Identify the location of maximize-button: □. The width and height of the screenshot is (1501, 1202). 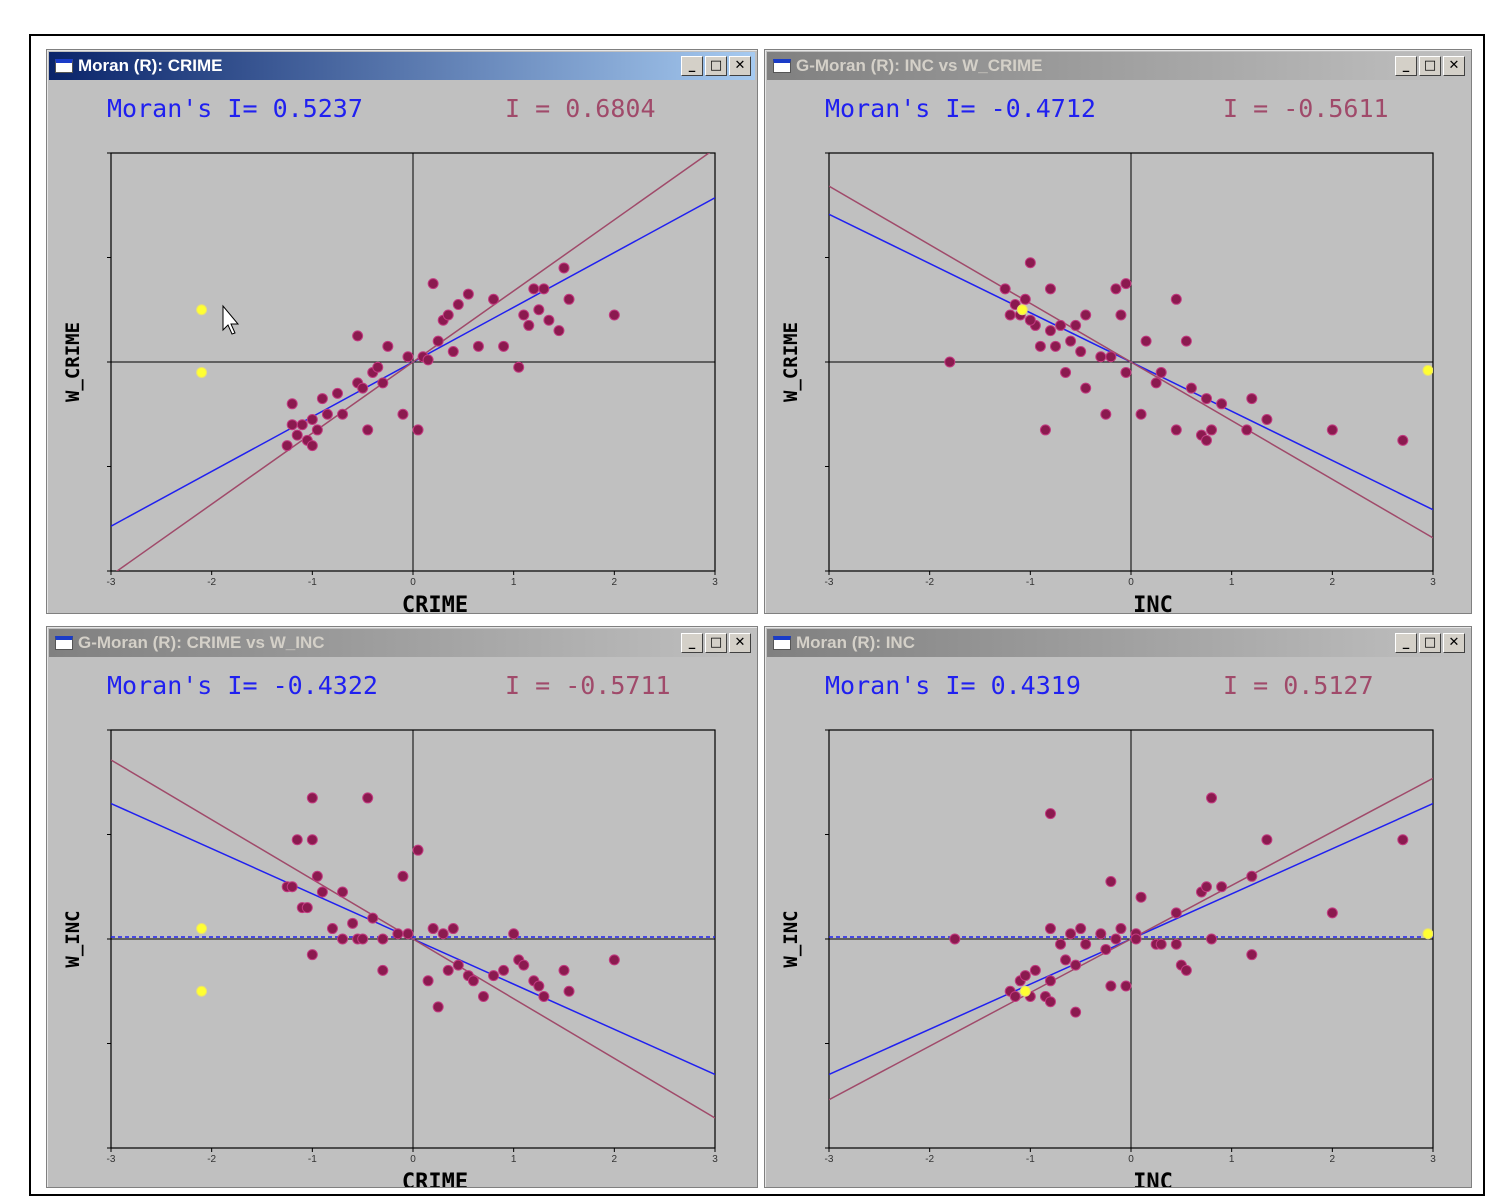
(1430, 66).